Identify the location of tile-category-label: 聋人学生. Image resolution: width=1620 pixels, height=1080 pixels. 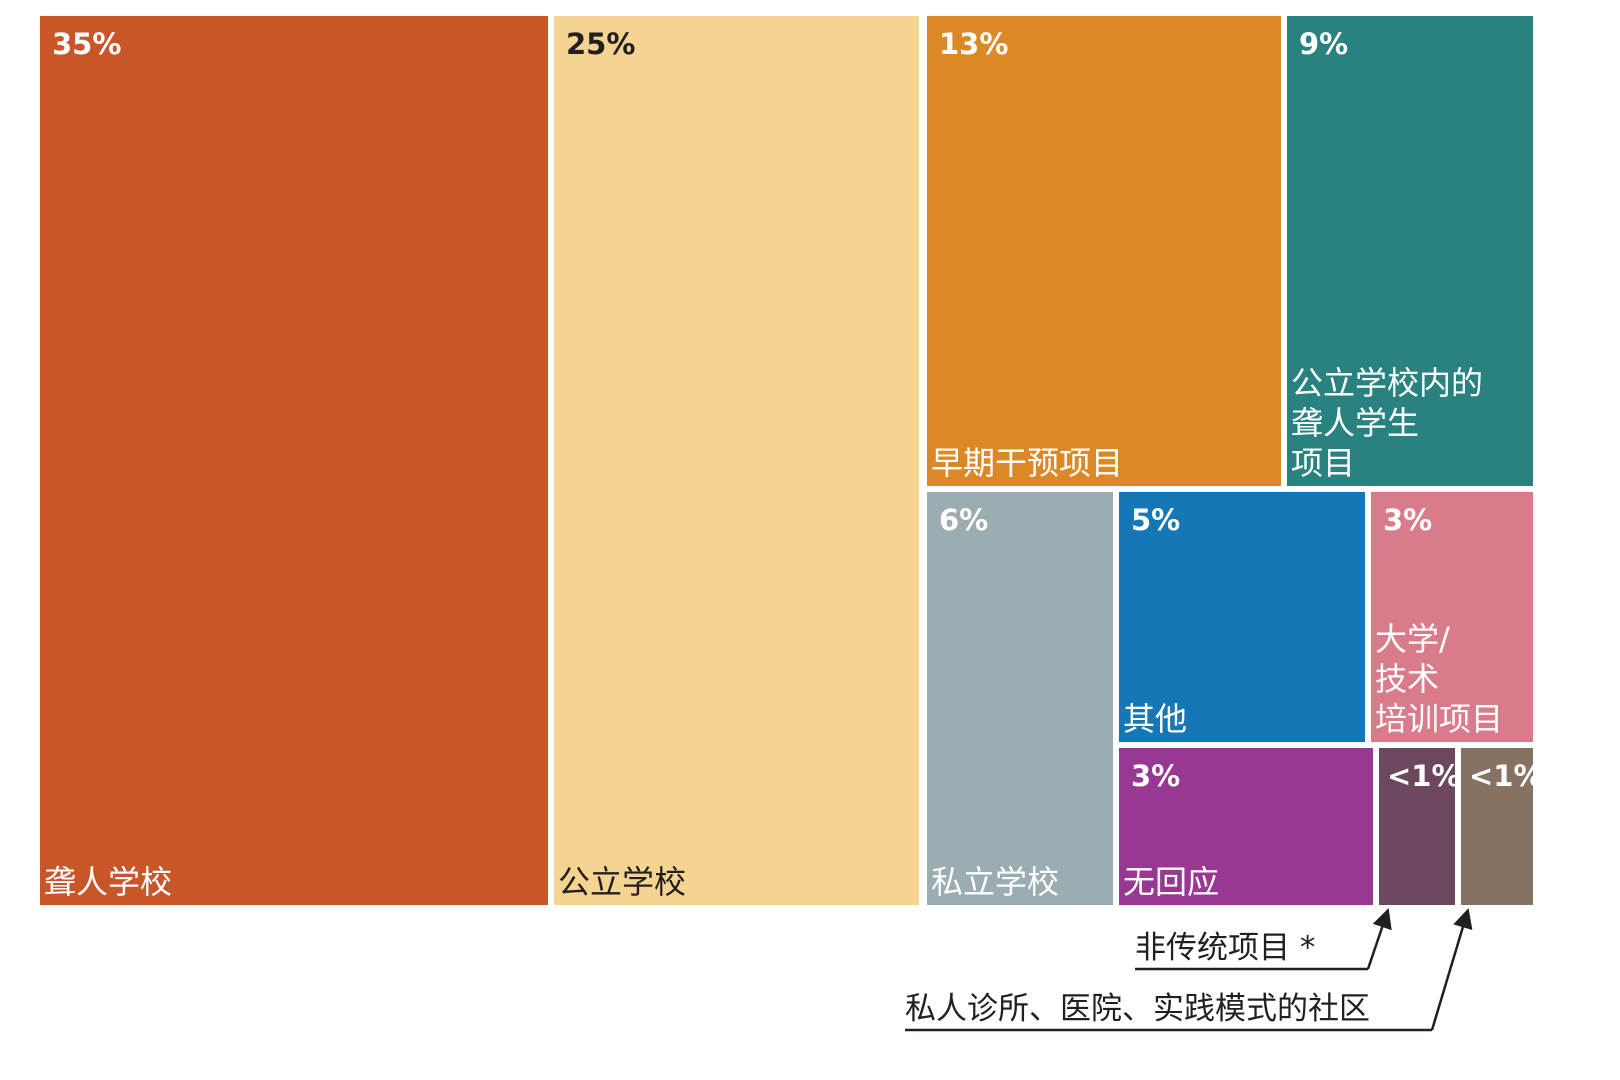
(1355, 423).